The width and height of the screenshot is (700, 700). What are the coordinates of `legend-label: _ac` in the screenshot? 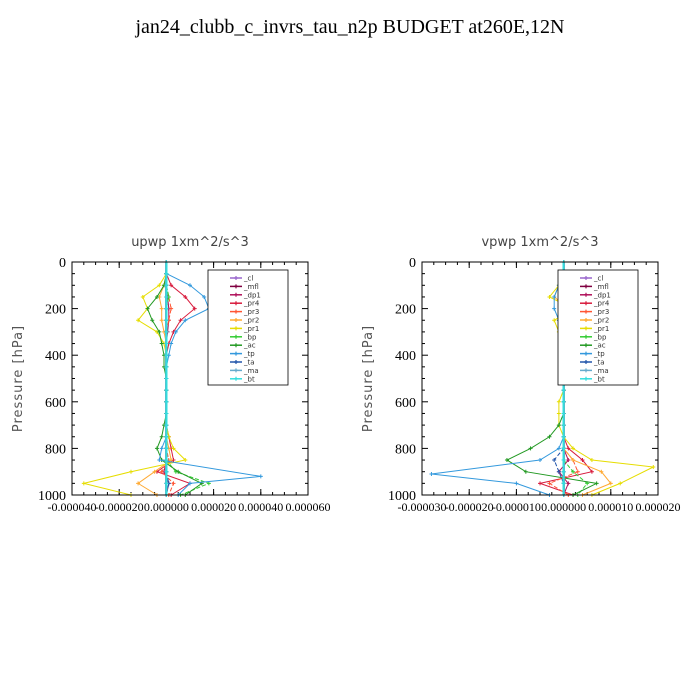 It's located at (599, 346).